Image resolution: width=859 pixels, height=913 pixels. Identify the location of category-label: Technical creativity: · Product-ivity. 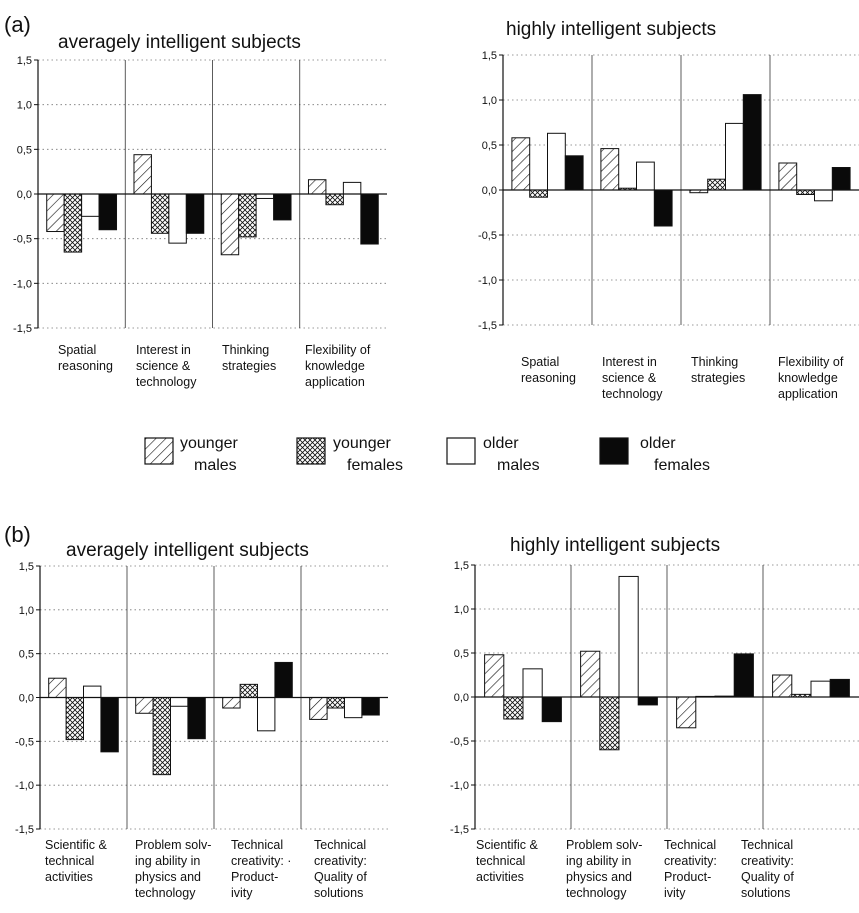
(261, 869).